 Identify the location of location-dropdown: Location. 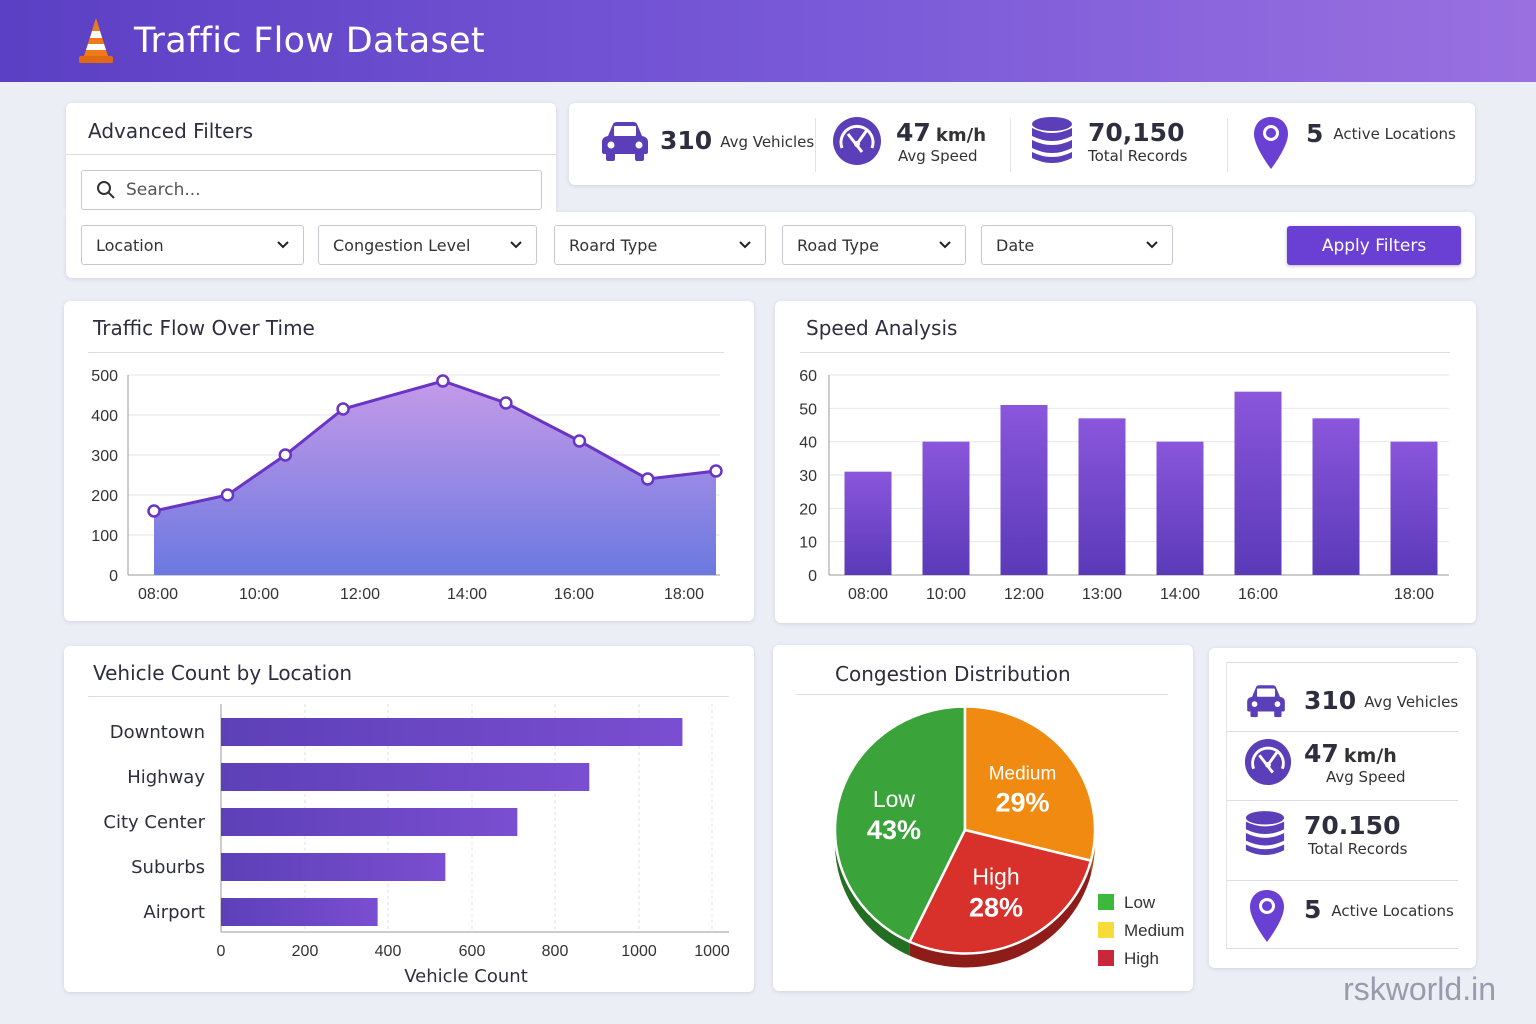
(192, 245).